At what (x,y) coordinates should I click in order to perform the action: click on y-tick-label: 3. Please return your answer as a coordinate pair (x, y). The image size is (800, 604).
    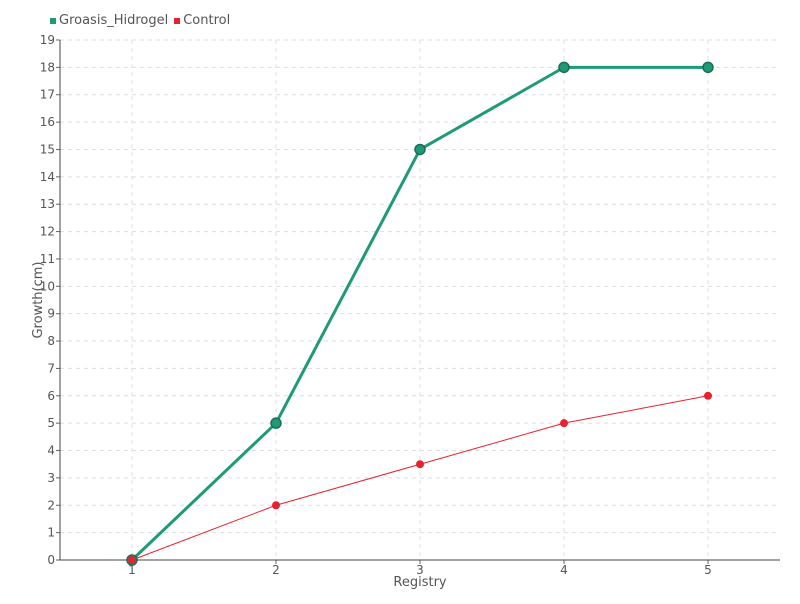
    Looking at the image, I should click on (51, 478).